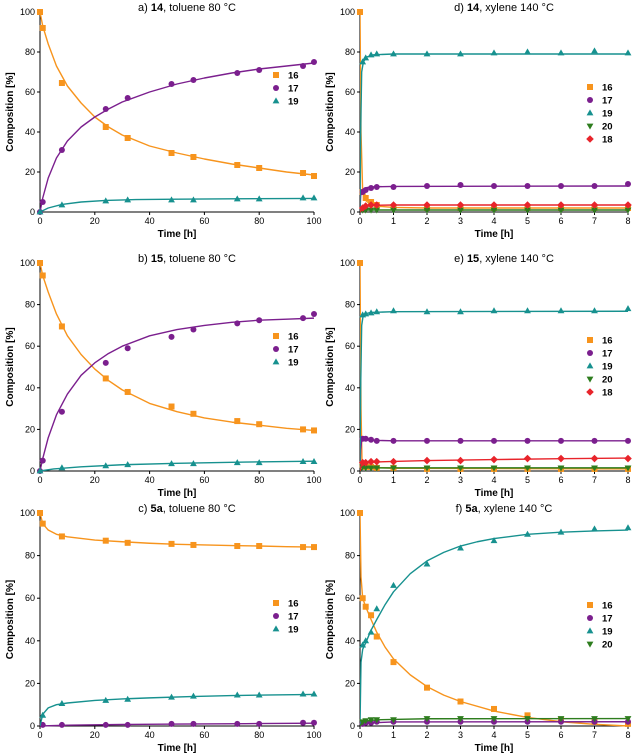  What do you see at coordinates (599, 626) in the screenshot?
I see `legend: 16 17 19 20` at bounding box center [599, 626].